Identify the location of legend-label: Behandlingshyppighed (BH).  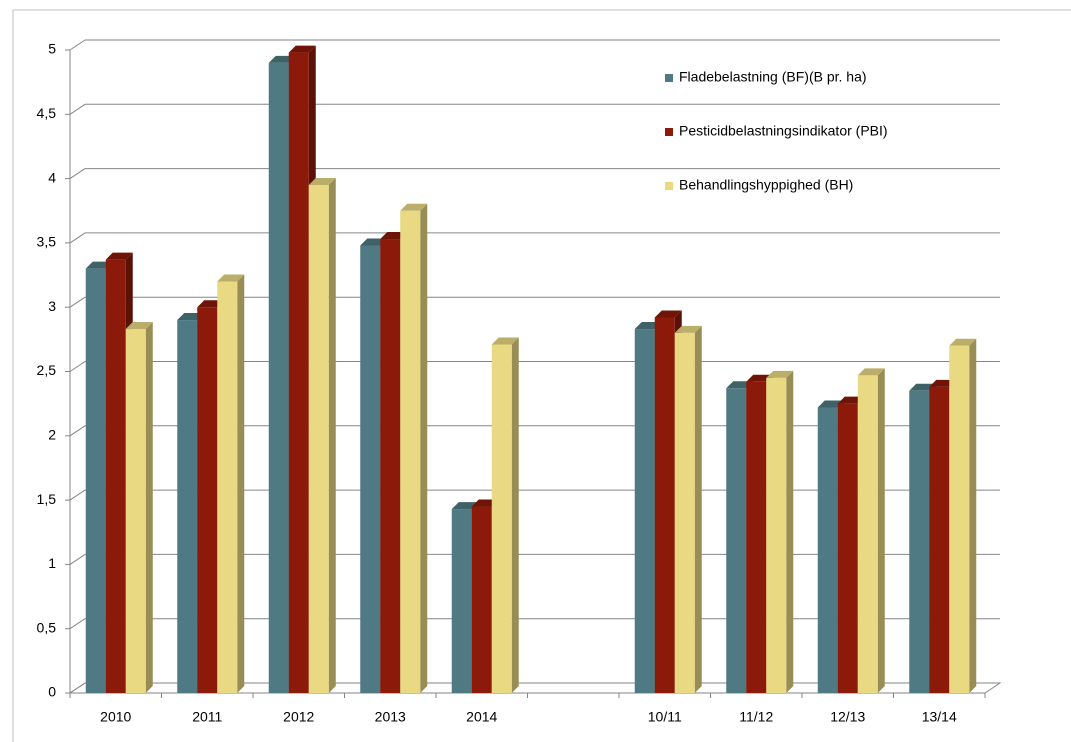
(766, 185).